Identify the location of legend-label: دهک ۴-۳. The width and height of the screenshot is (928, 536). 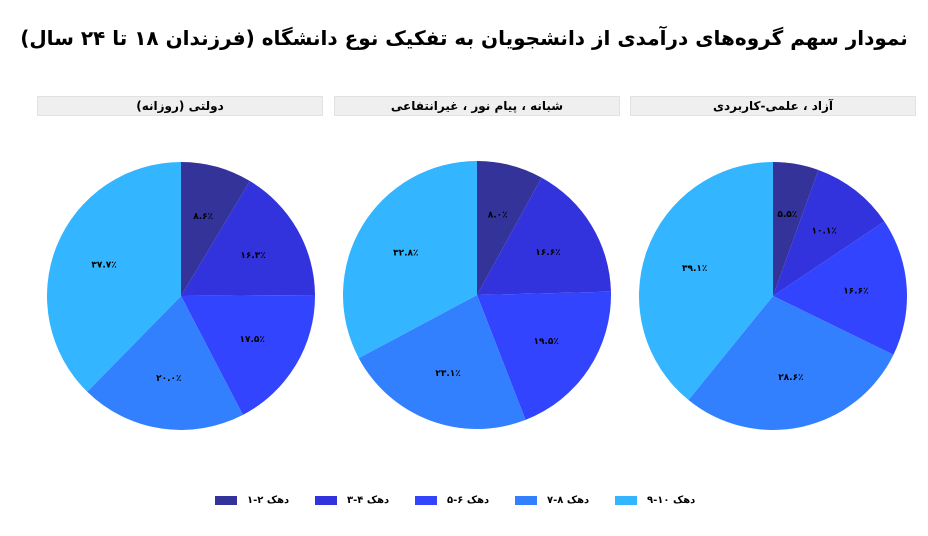
(368, 500).